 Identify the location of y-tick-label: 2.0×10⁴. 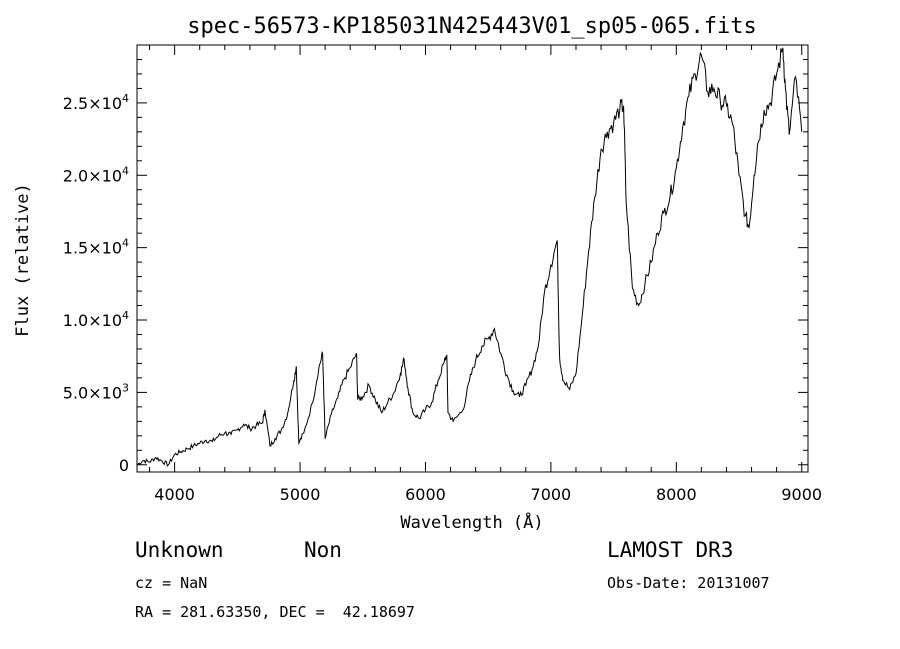
(96, 174).